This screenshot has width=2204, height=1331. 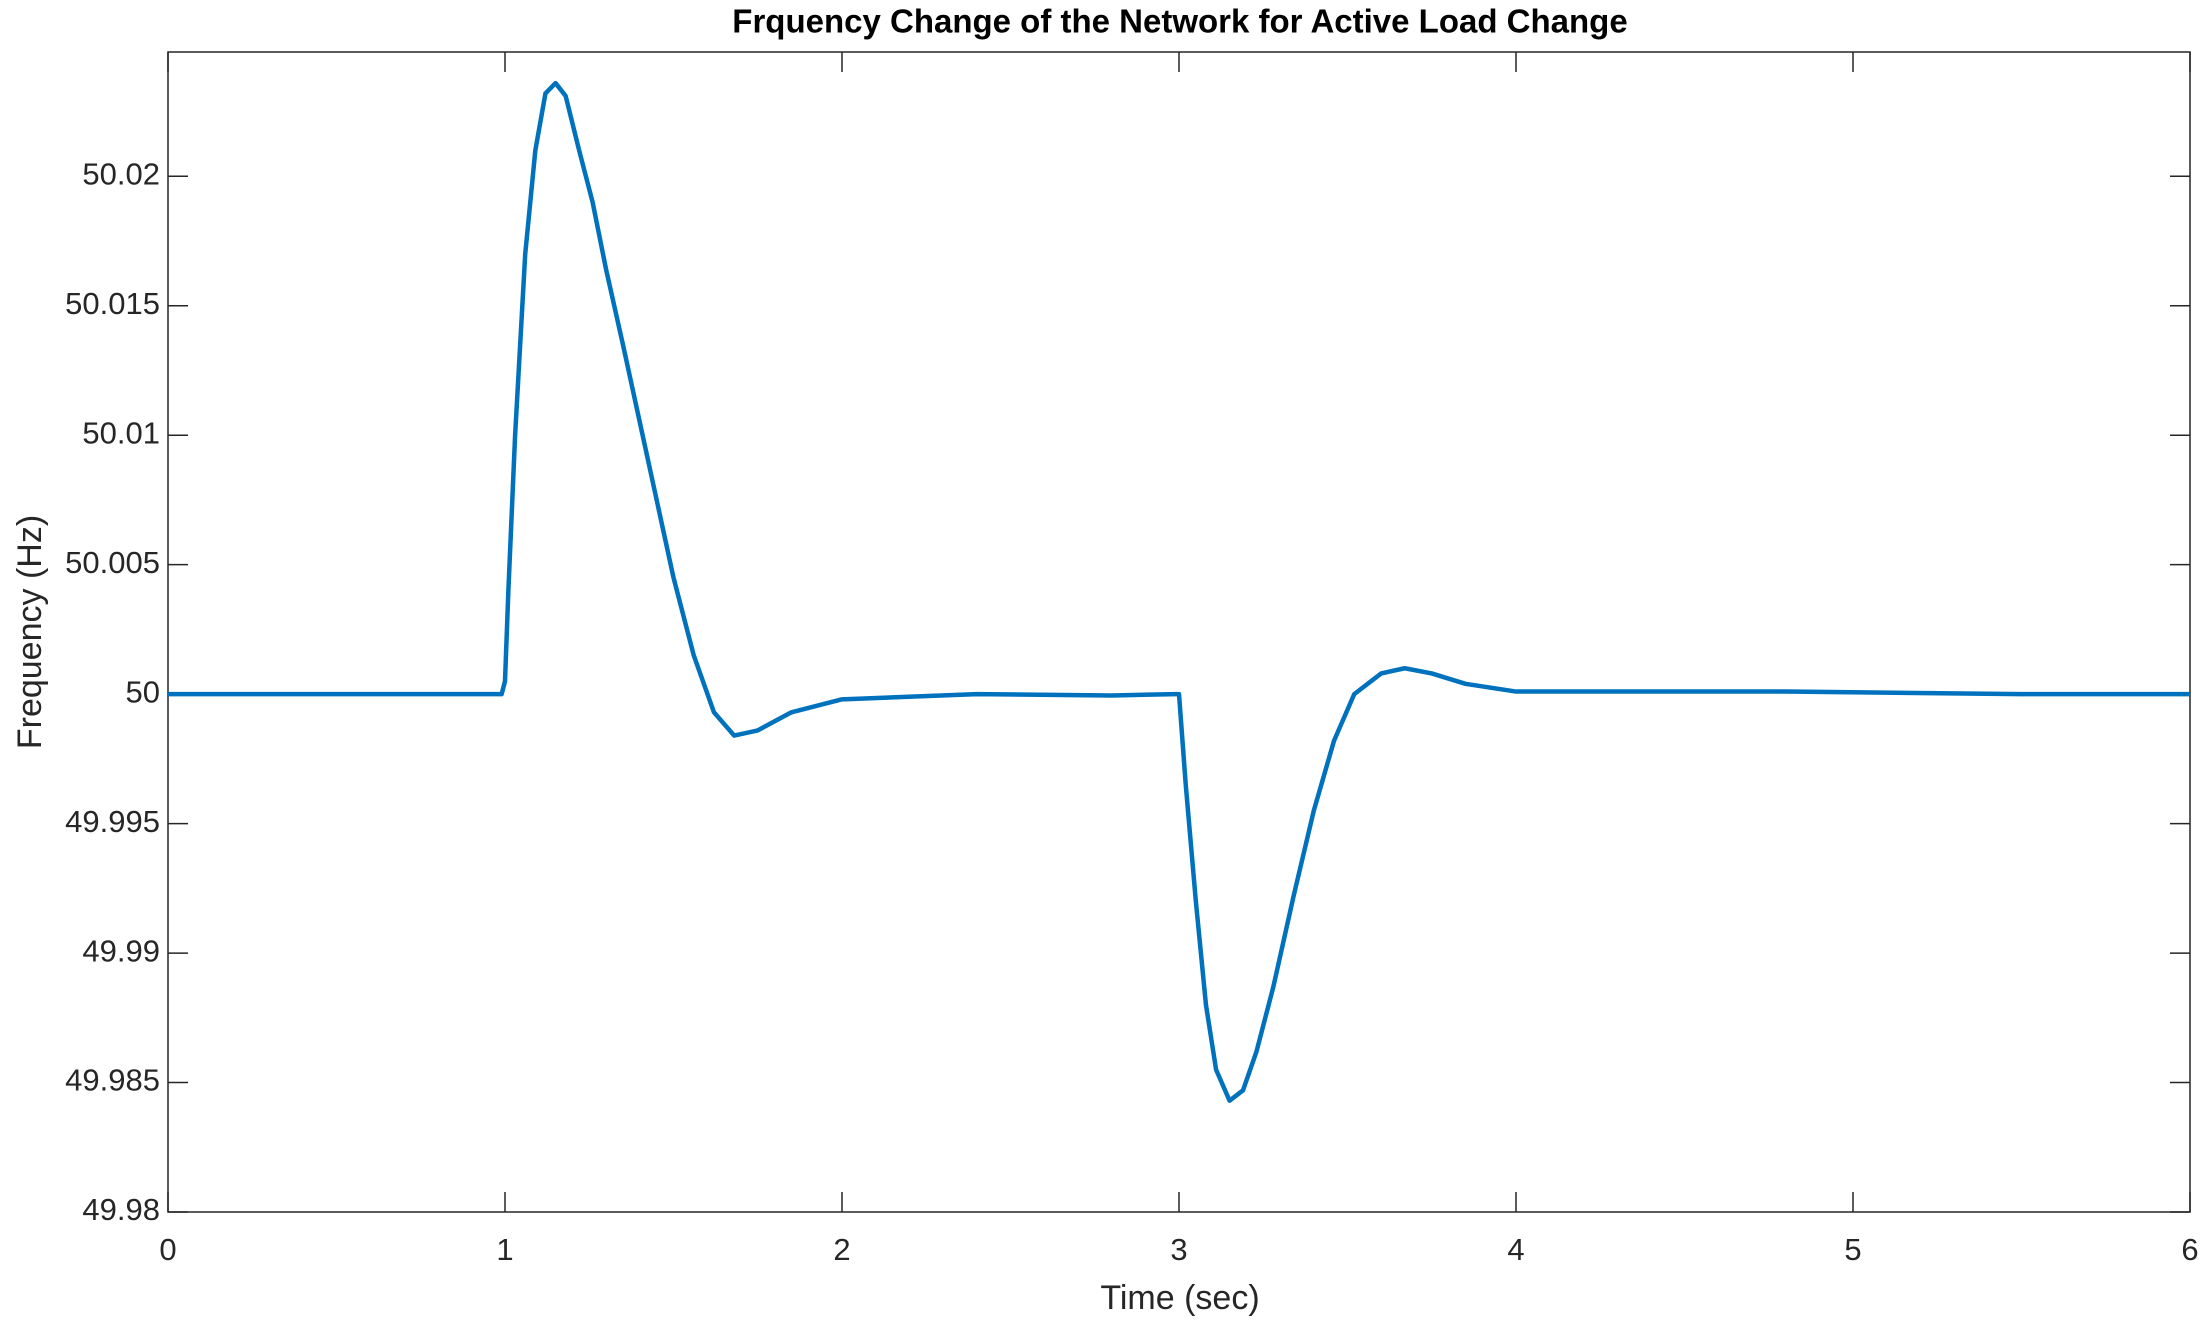 I want to click on x-tick-label: 4, so click(x=1515, y=1249).